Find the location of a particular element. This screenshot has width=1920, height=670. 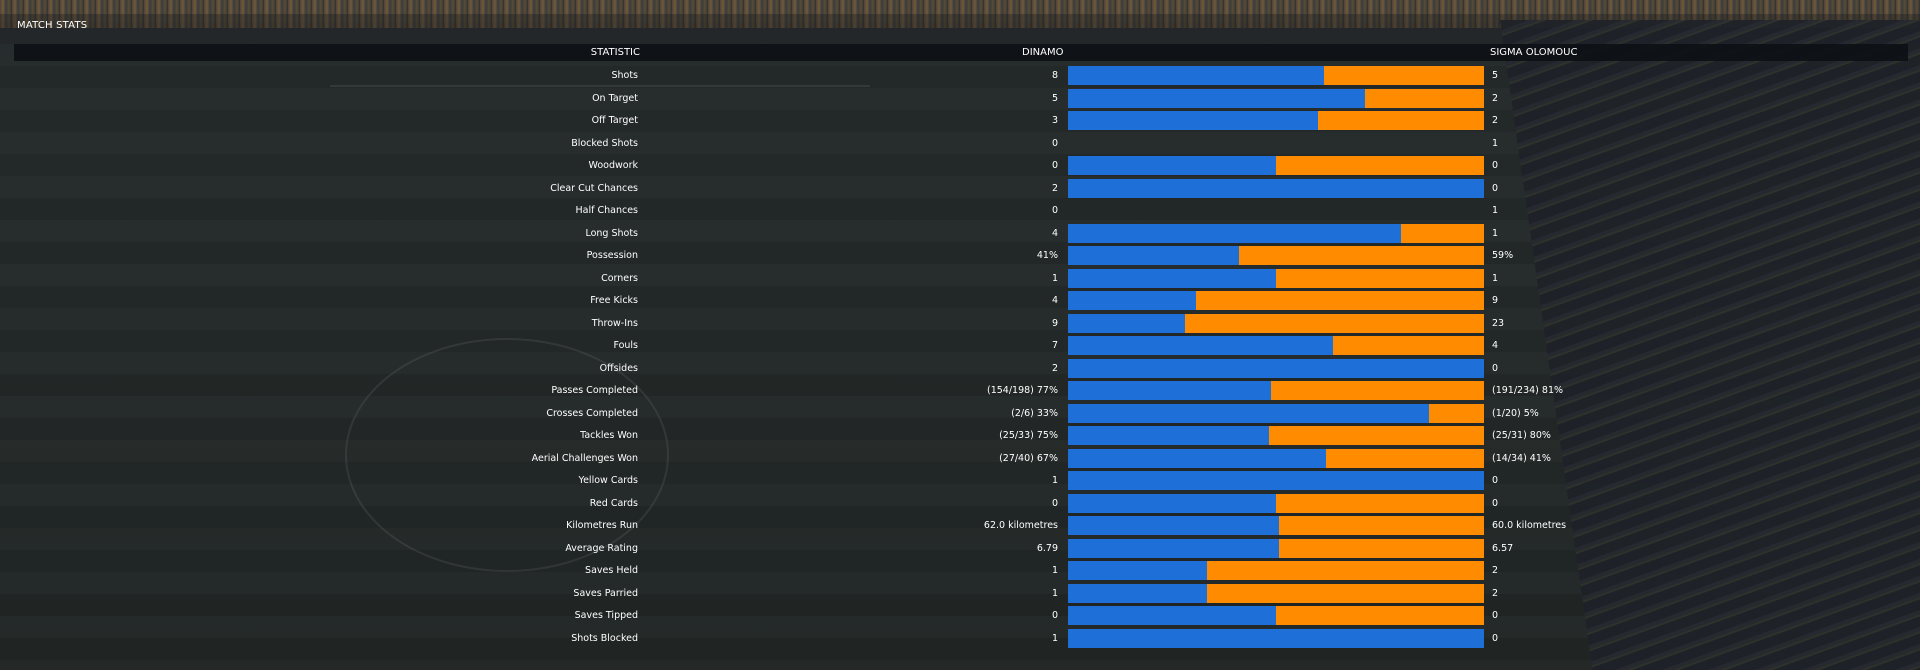

panel-title: MATCH STATS is located at coordinates (52, 25).